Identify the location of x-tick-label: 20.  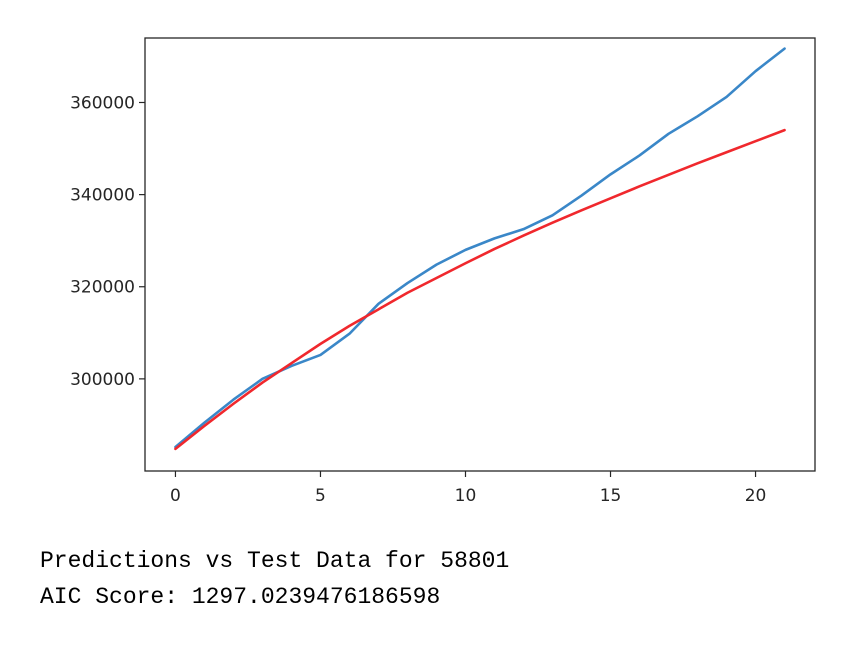
(756, 496).